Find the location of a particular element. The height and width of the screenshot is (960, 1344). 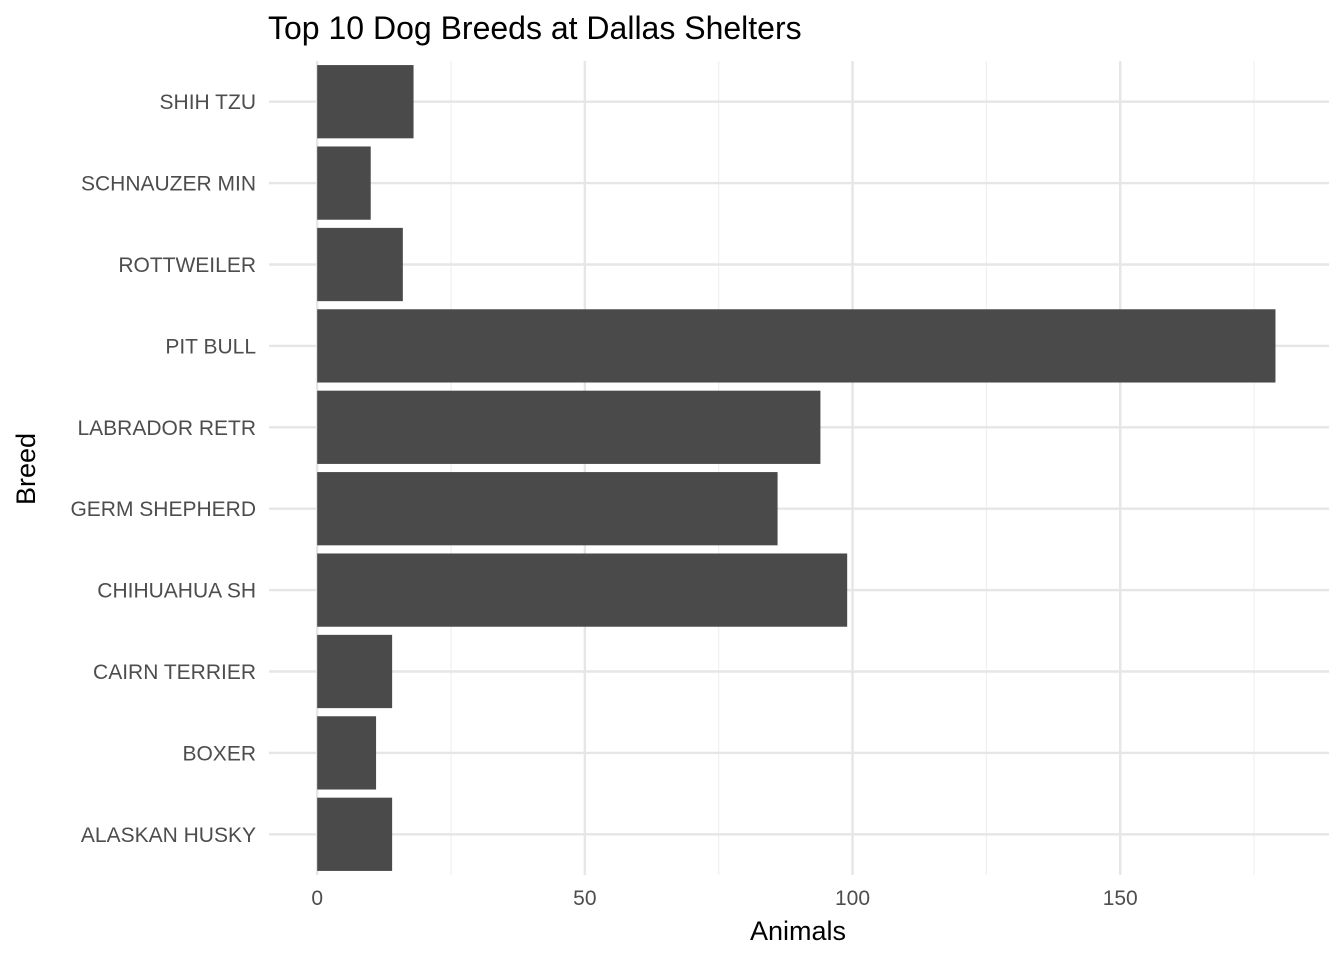

bar-shih-tzu is located at coordinates (365, 102).